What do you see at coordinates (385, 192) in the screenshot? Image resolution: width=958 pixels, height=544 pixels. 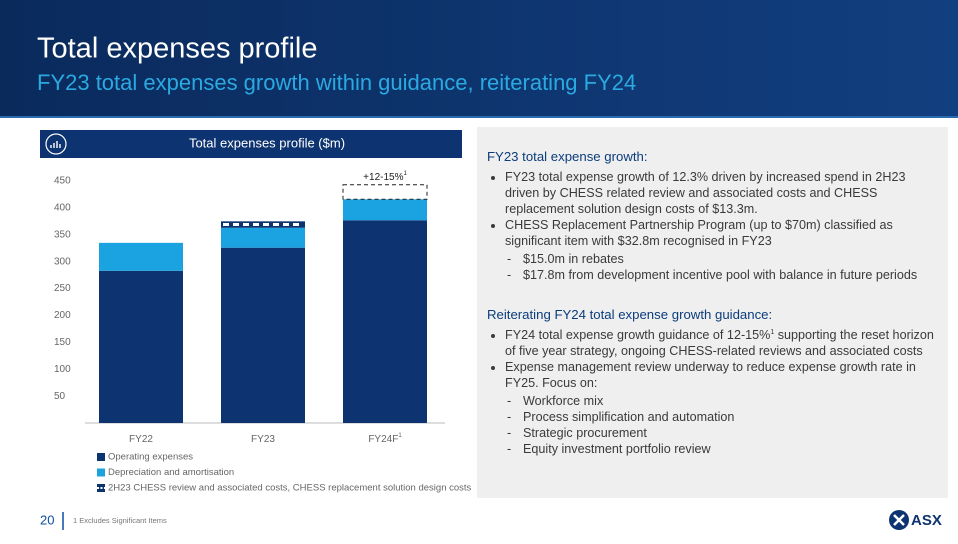 I see `annotation-box` at bounding box center [385, 192].